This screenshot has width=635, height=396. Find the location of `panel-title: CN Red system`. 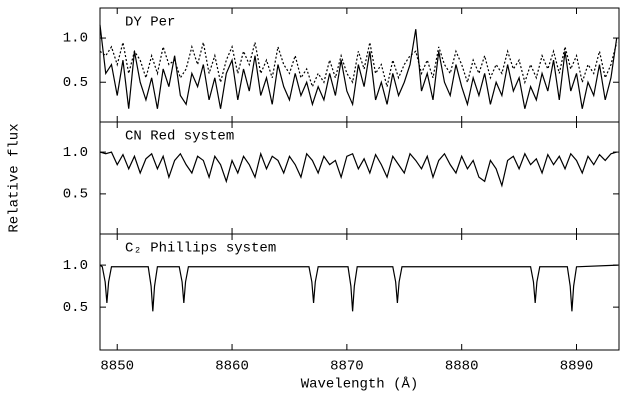

panel-title: CN Red system is located at coordinates (179, 137).